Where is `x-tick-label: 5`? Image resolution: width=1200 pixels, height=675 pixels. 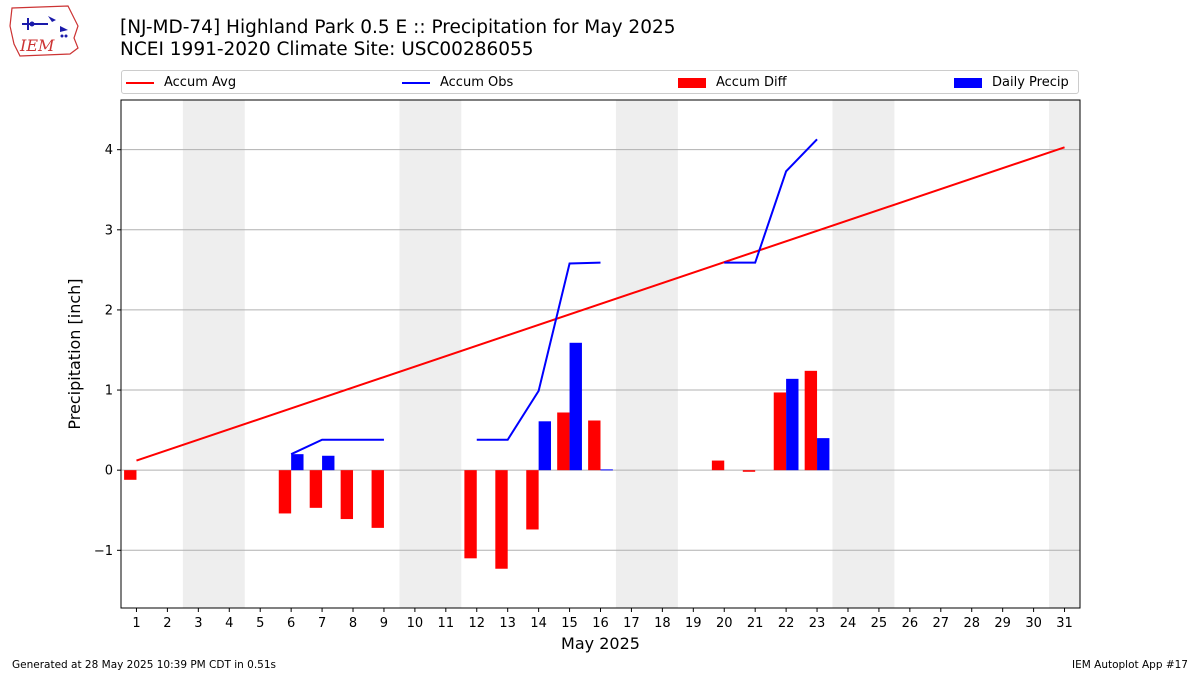 x-tick-label: 5 is located at coordinates (260, 623).